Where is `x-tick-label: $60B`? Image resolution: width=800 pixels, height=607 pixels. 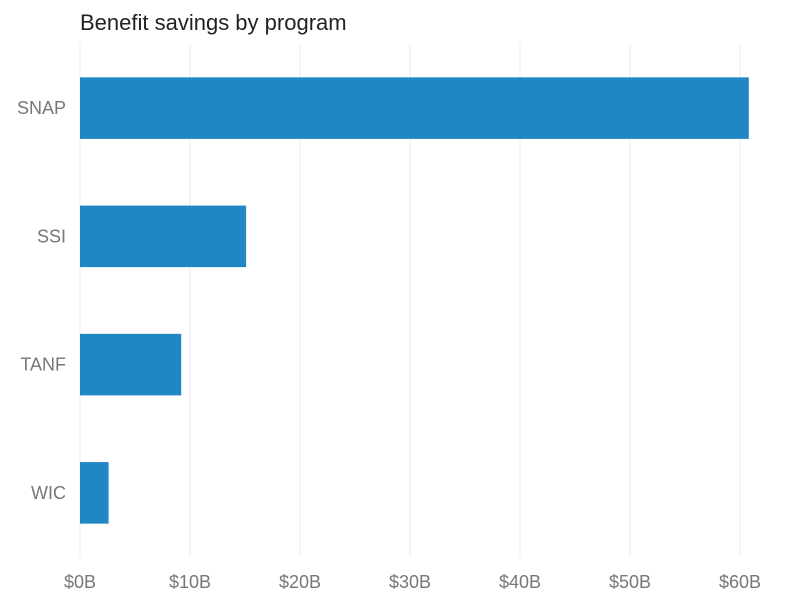
x-tick-label: $60B is located at coordinates (740, 582).